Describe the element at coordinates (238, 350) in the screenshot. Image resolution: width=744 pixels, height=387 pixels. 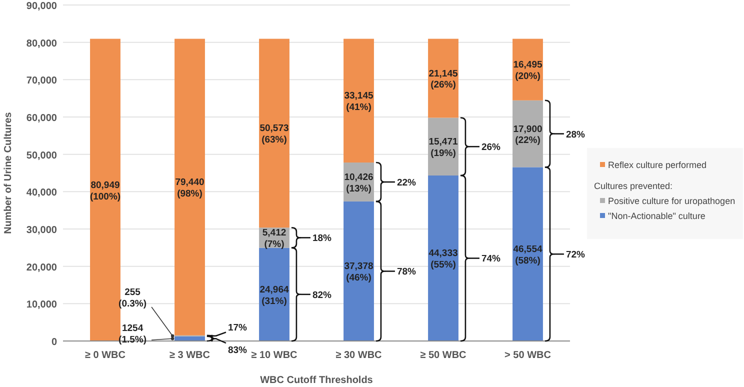
I see `text: 83%` at that location.